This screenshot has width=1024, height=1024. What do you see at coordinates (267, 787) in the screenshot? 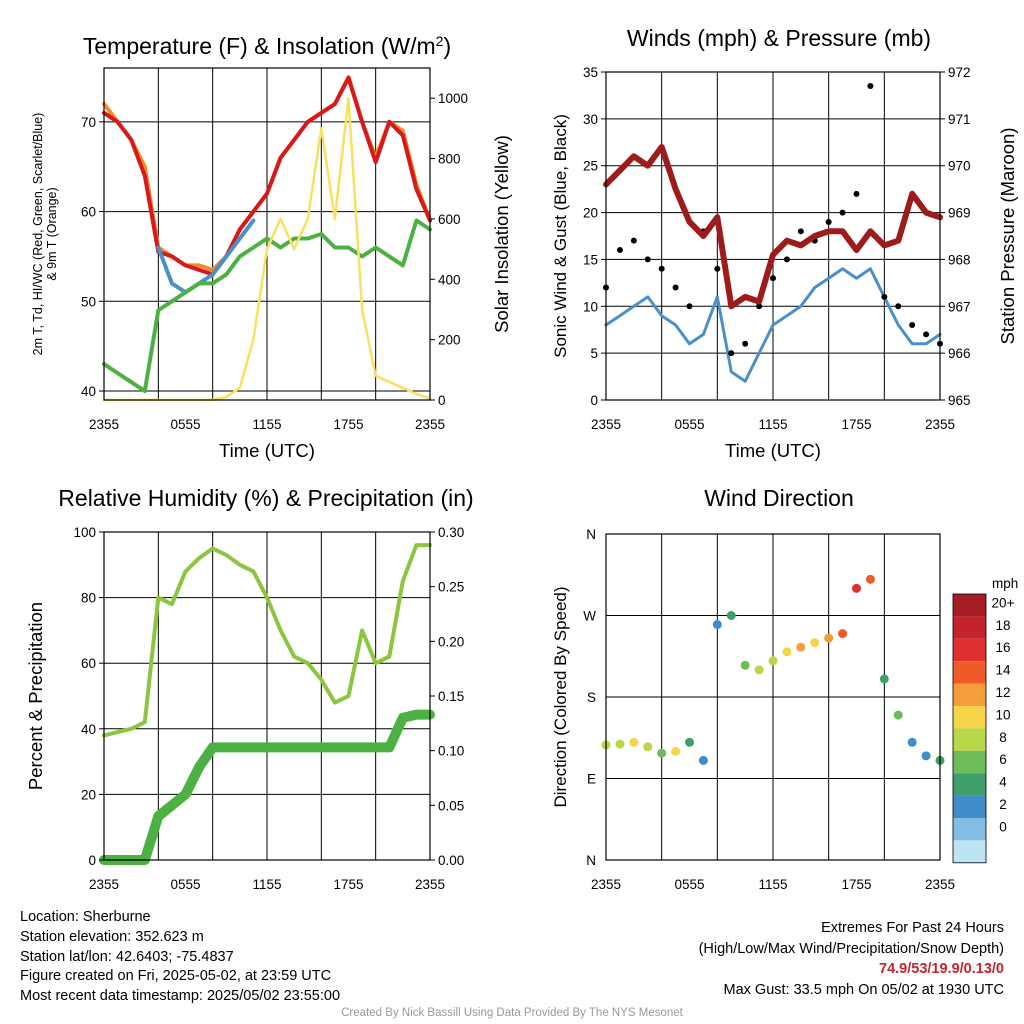
I see `series-line-precip` at bounding box center [267, 787].